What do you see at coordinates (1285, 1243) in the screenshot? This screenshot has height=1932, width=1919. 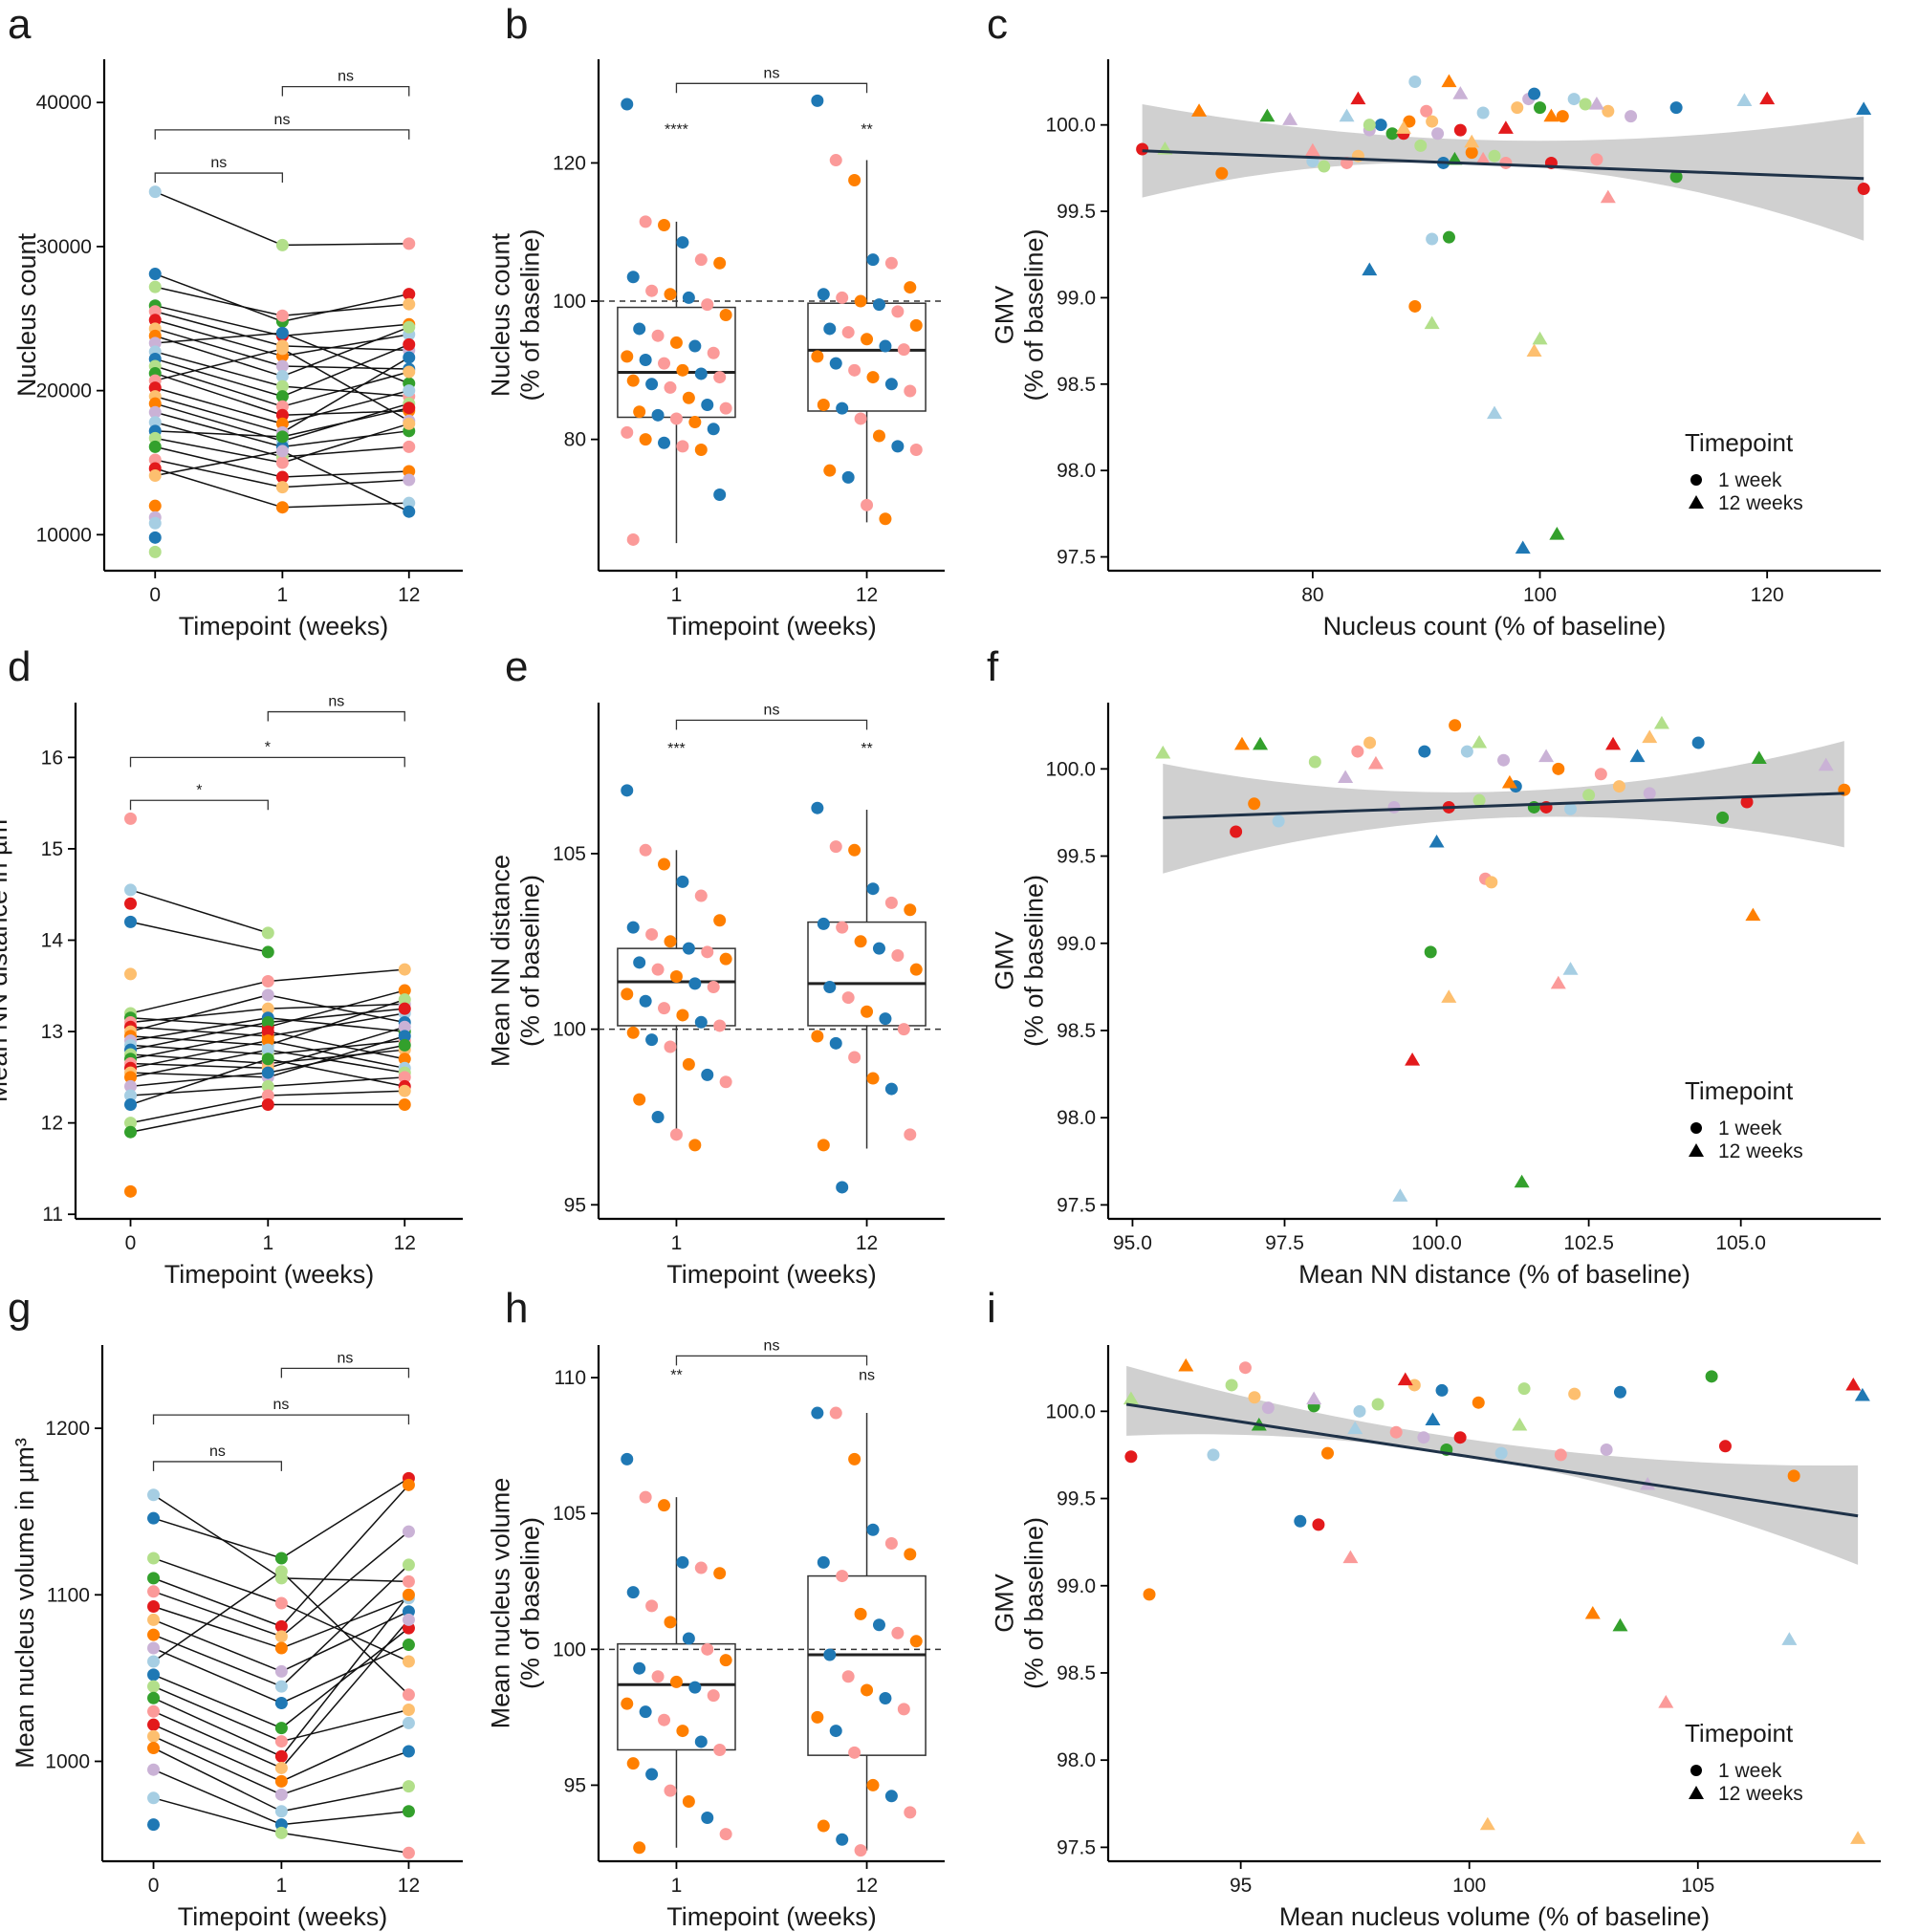 I see `x-tick-label: 97.5` at bounding box center [1285, 1243].